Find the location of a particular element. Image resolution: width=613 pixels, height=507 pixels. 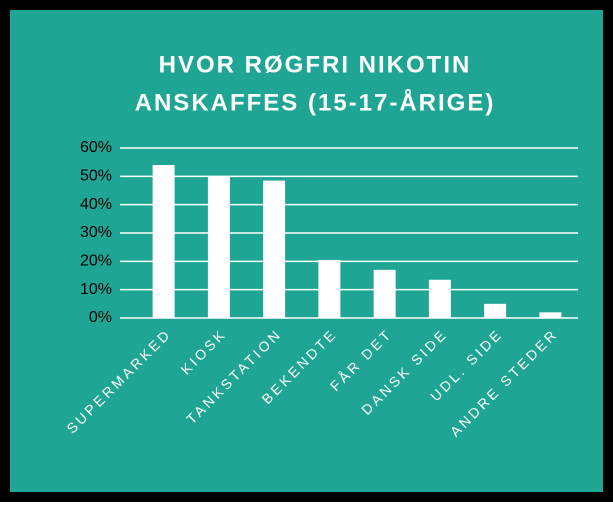

chart-title: HVOR RØGFRI NIKOTIN is located at coordinates (315, 64).